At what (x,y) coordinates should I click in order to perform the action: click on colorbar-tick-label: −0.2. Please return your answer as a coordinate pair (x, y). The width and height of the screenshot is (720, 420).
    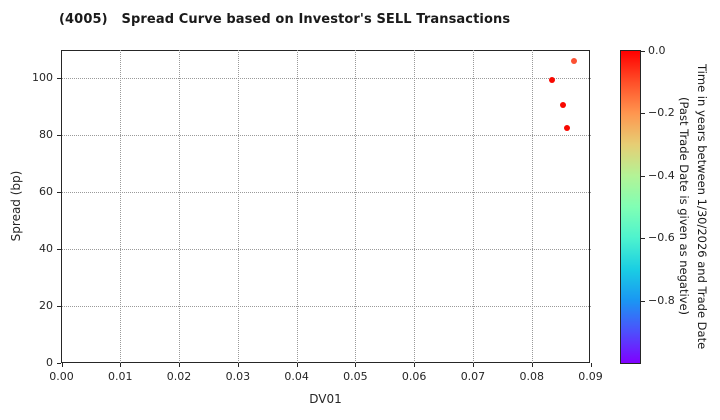
    Looking at the image, I should click on (661, 113).